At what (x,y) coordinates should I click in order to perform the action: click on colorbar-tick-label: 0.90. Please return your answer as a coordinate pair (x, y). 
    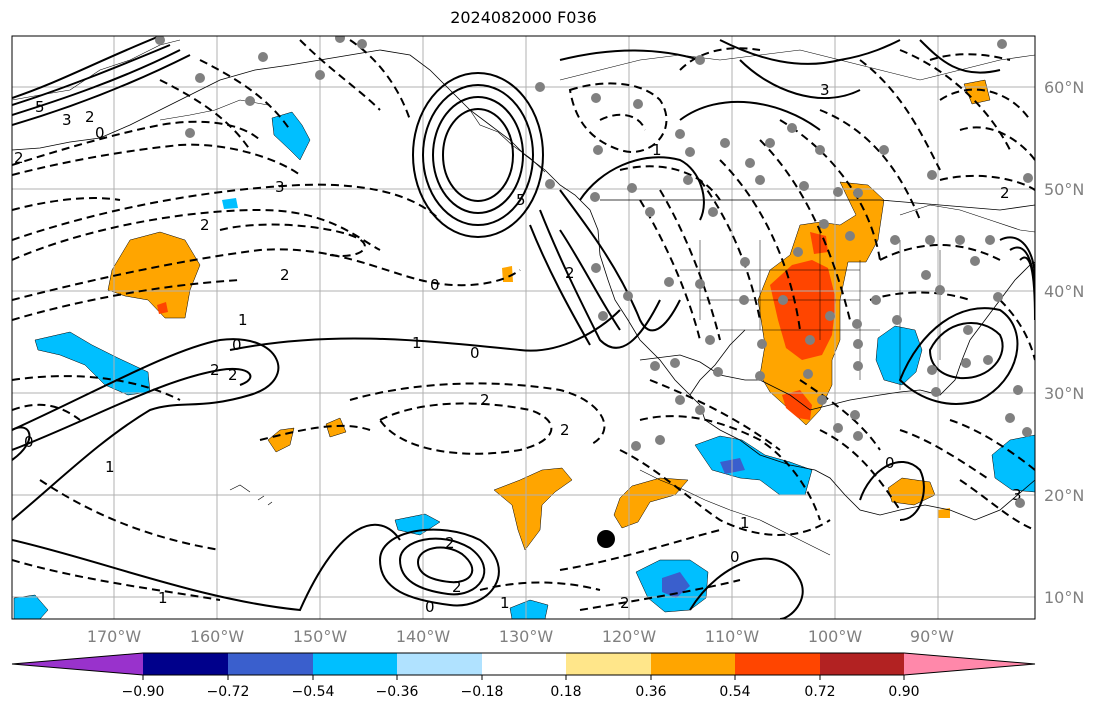
    Looking at the image, I should click on (903, 692).